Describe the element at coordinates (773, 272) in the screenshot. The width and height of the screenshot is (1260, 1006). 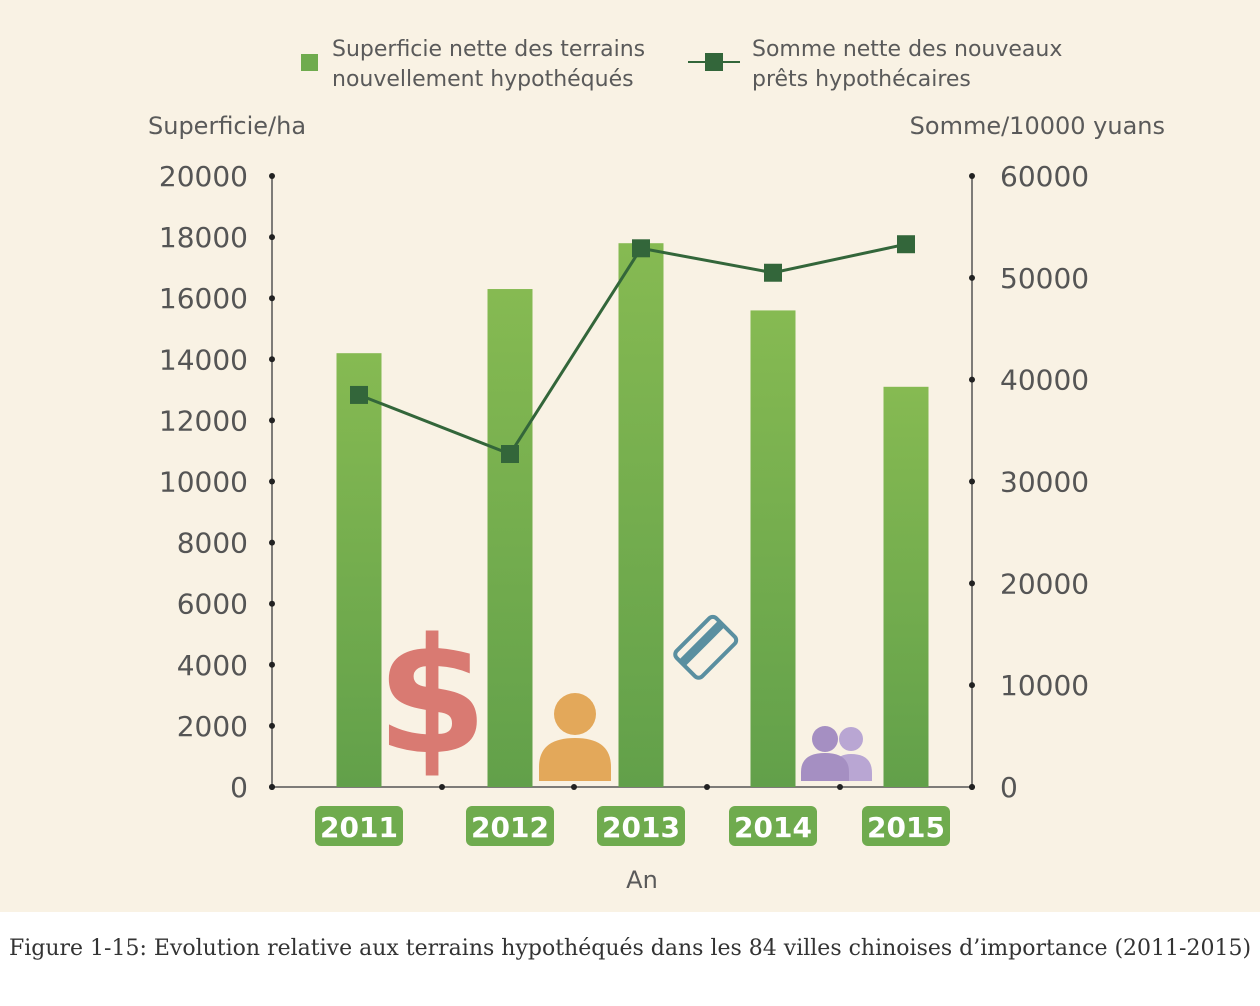
I see `line-marker-2014` at that location.